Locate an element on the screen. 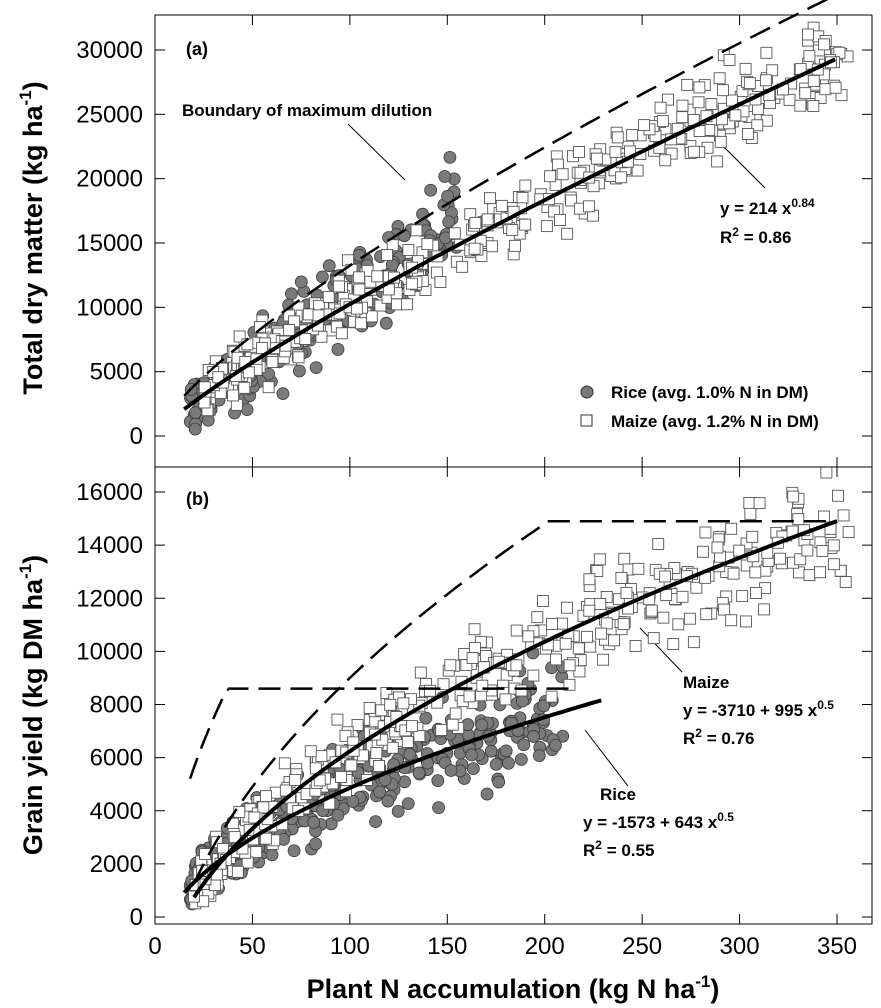 The width and height of the screenshot is (881, 1008). x-tick-label: 250 is located at coordinates (642, 946).